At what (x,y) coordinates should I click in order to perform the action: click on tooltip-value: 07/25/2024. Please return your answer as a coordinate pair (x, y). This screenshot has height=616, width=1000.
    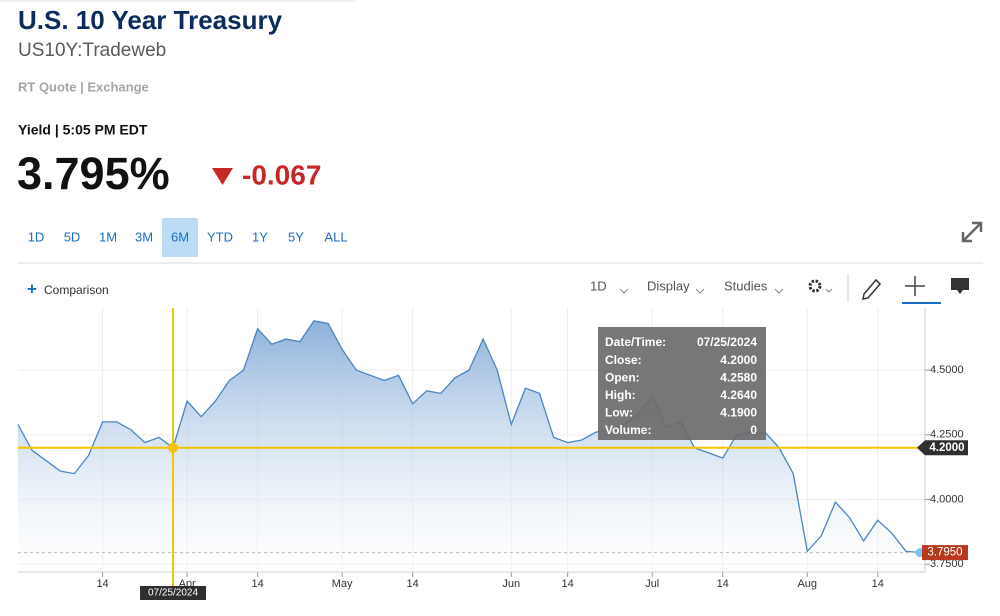
    Looking at the image, I should click on (727, 342).